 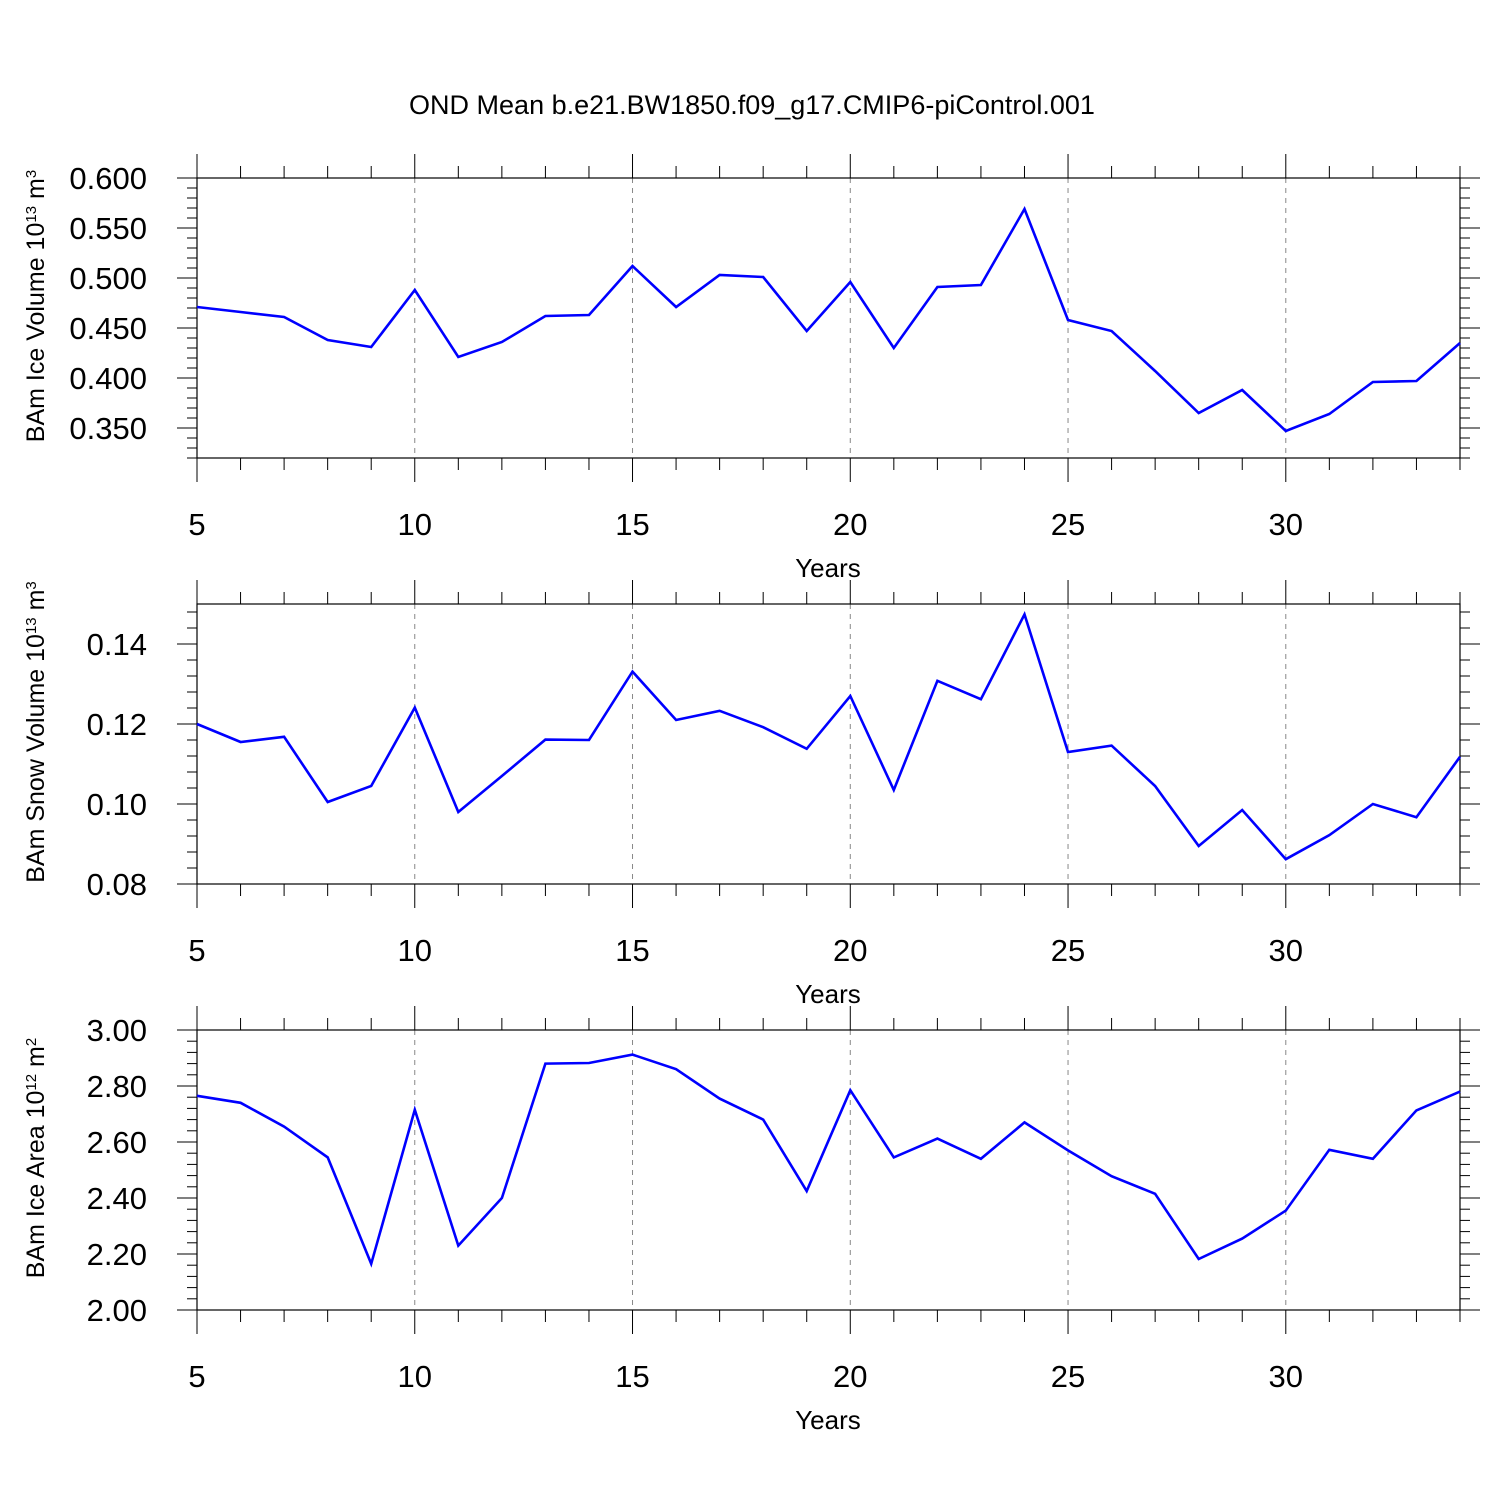 I want to click on y-tick-label: 0.550, so click(x=108, y=228).